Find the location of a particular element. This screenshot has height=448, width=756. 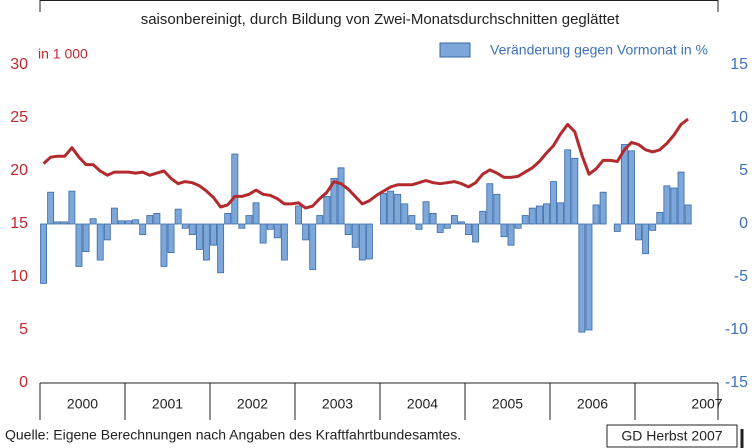

x-tick-label: 2001 is located at coordinates (167, 404).